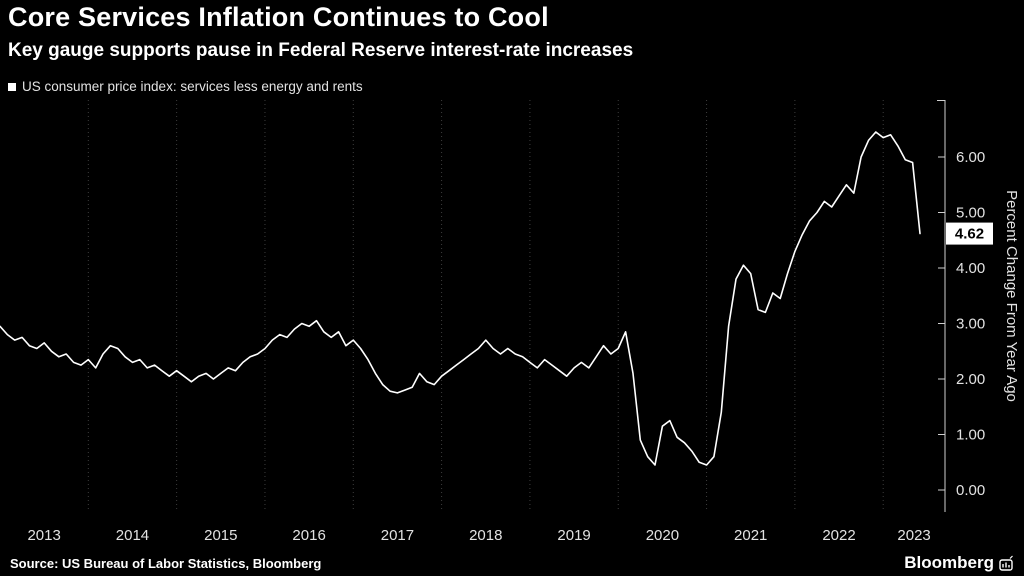 This screenshot has width=1024, height=576. What do you see at coordinates (220, 535) in the screenshot?
I see `x-year-label: 2015` at bounding box center [220, 535].